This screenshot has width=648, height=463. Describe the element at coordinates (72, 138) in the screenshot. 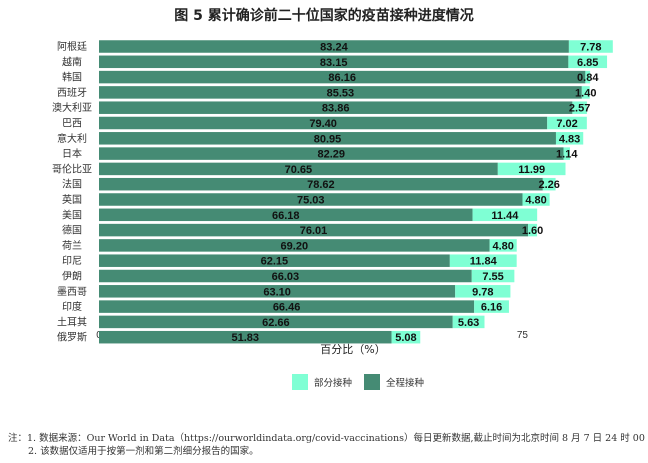

I see `category-label: 意大利` at that location.